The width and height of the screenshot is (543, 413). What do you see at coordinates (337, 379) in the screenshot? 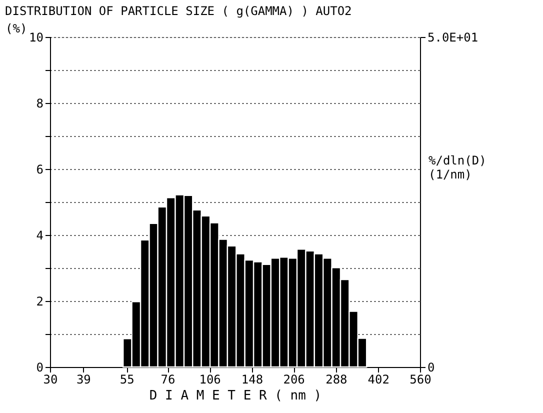
I see `x-tick-label: 288` at bounding box center [337, 379].